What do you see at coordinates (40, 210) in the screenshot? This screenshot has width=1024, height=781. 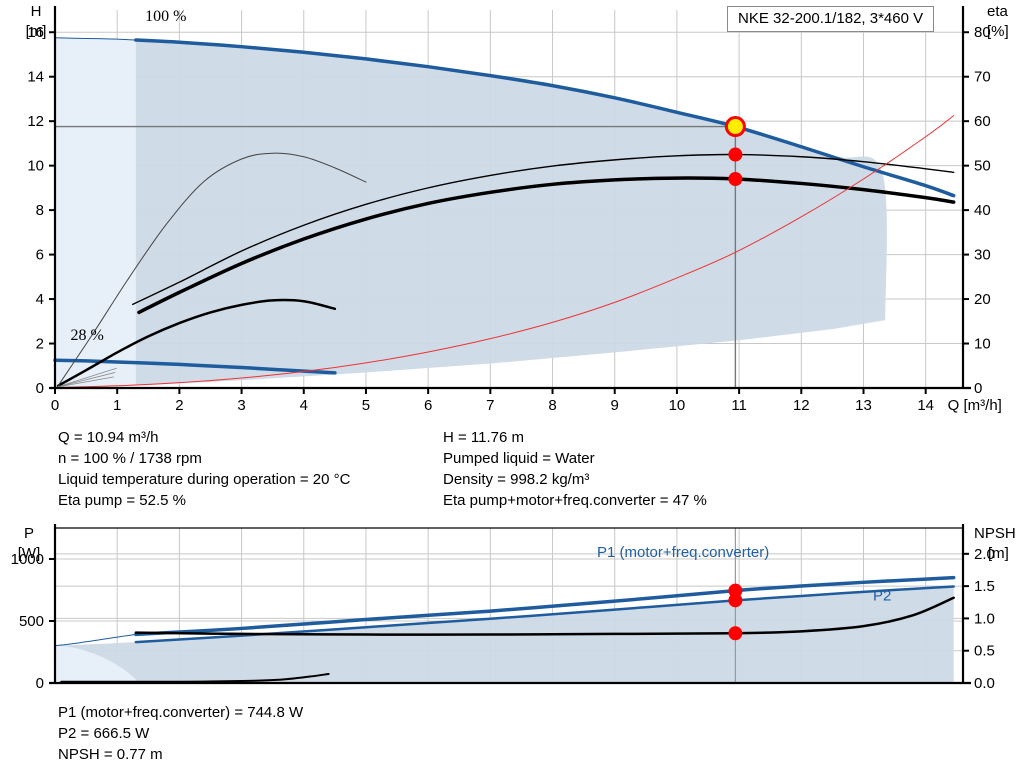 I see `y-tick-label-left: 8` at bounding box center [40, 210].